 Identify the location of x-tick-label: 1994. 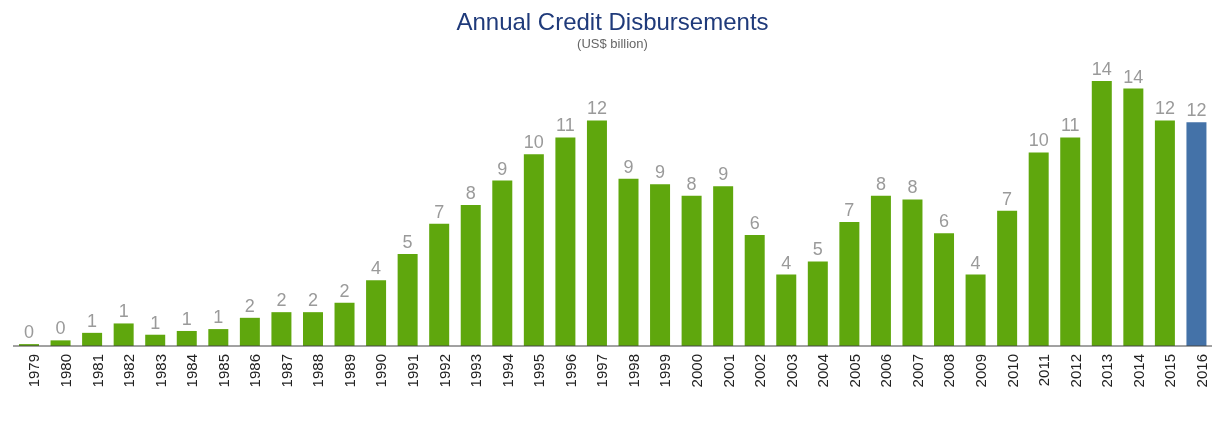
(507, 371).